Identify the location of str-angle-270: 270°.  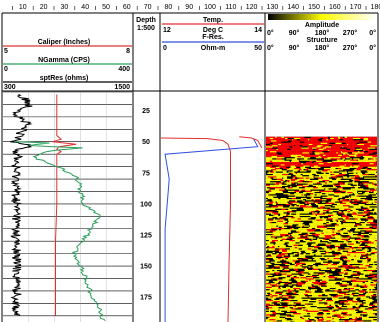
(350, 48).